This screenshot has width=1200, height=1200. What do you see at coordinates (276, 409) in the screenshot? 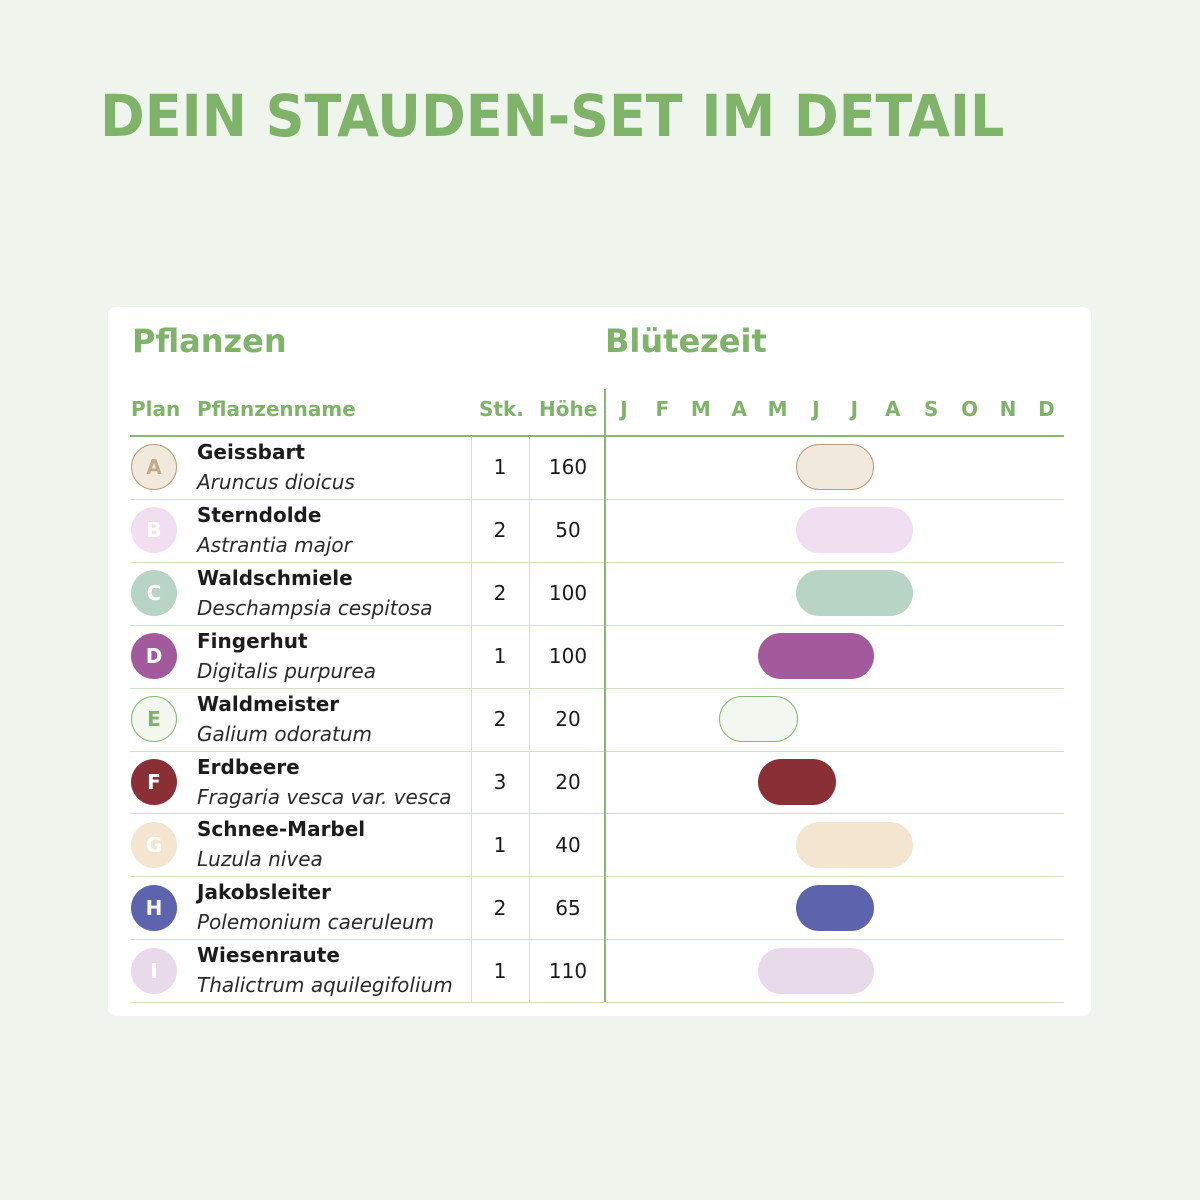
I see `column-header-name: Pflanzenname` at bounding box center [276, 409].